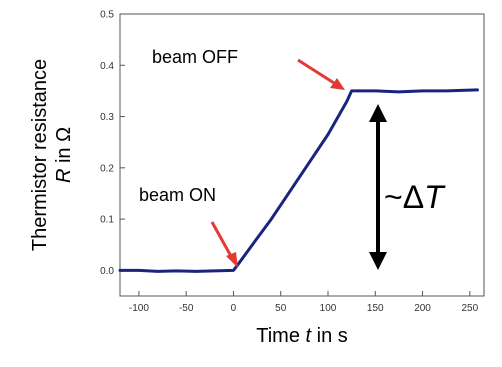  What do you see at coordinates (469, 308) in the screenshot?
I see `x-tick-label: 250` at bounding box center [469, 308].